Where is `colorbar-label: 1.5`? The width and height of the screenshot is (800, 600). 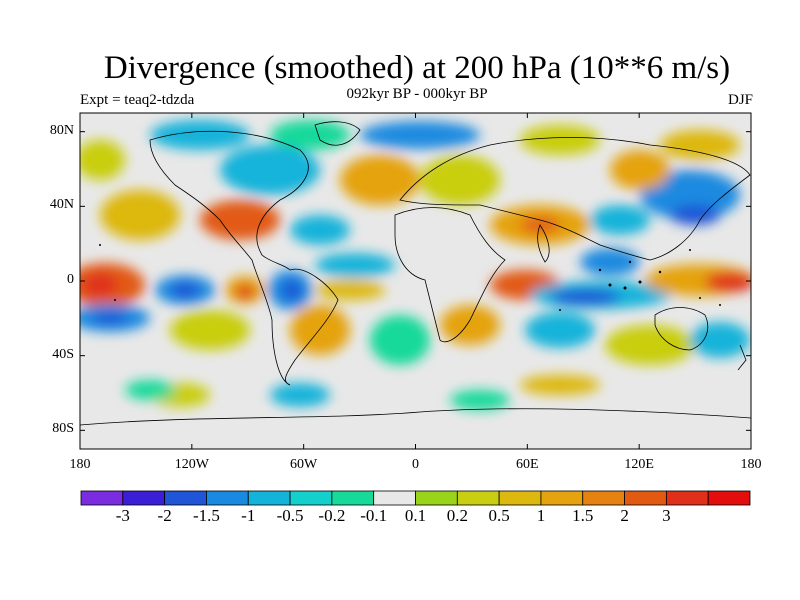
colorbar-label: 1.5 is located at coordinates (583, 515).